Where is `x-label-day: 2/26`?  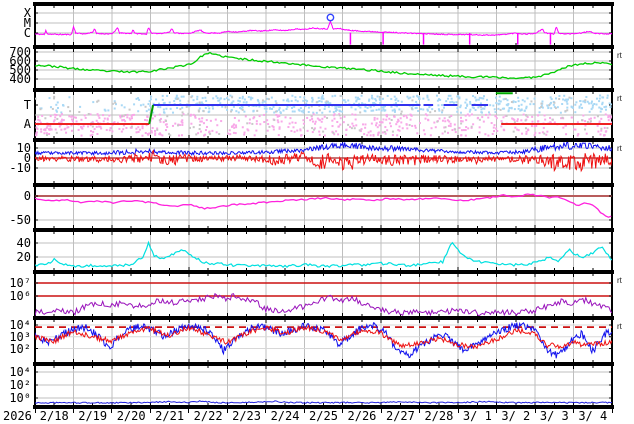 x-label-day: 2/26 is located at coordinates (362, 416).